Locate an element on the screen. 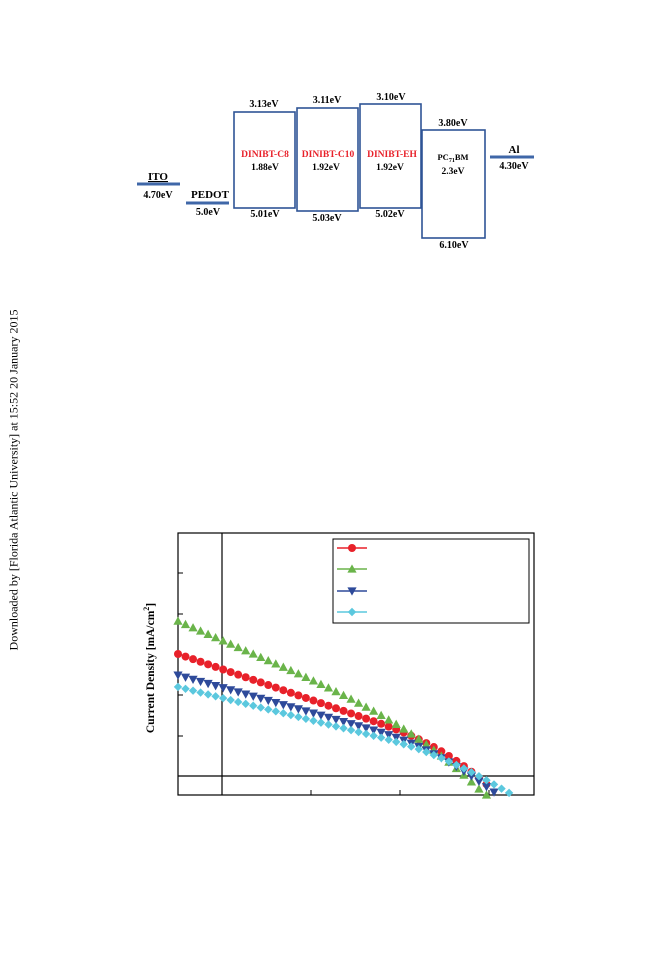  legend is located at coordinates (352, 580).